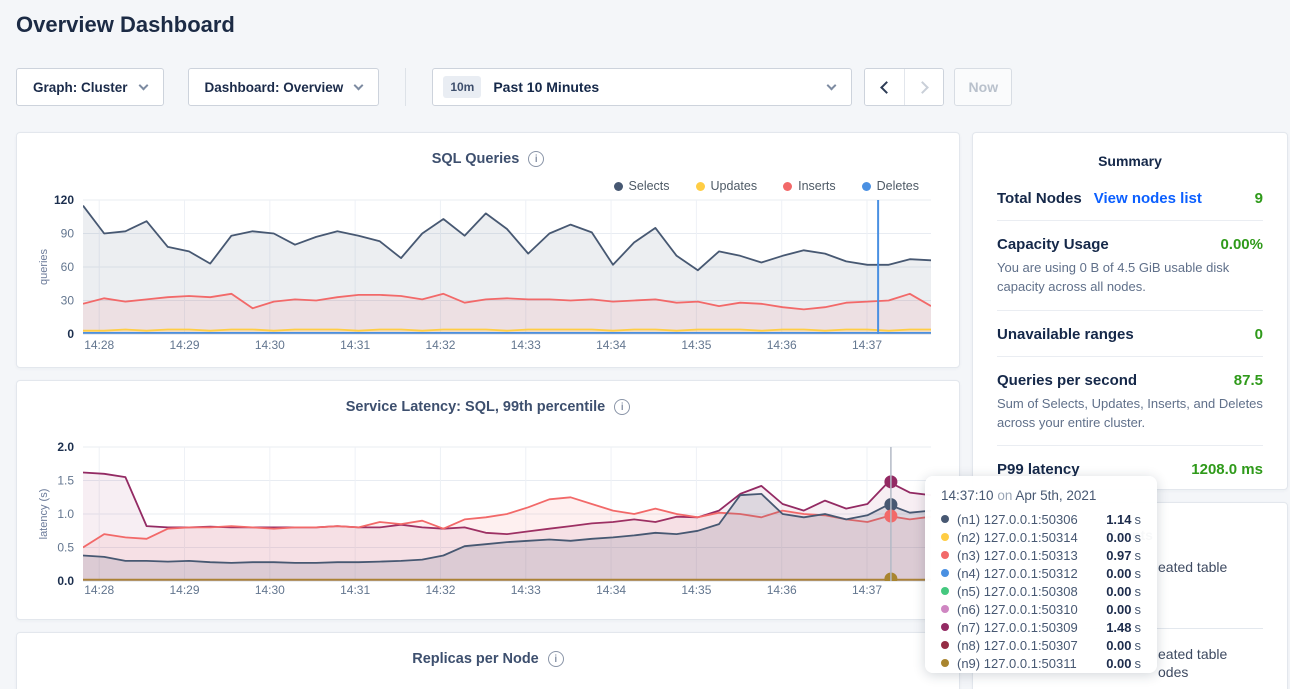 The height and width of the screenshot is (689, 1290). Describe the element at coordinates (611, 590) in the screenshot. I see `x-axis-tick: 14:34` at that location.